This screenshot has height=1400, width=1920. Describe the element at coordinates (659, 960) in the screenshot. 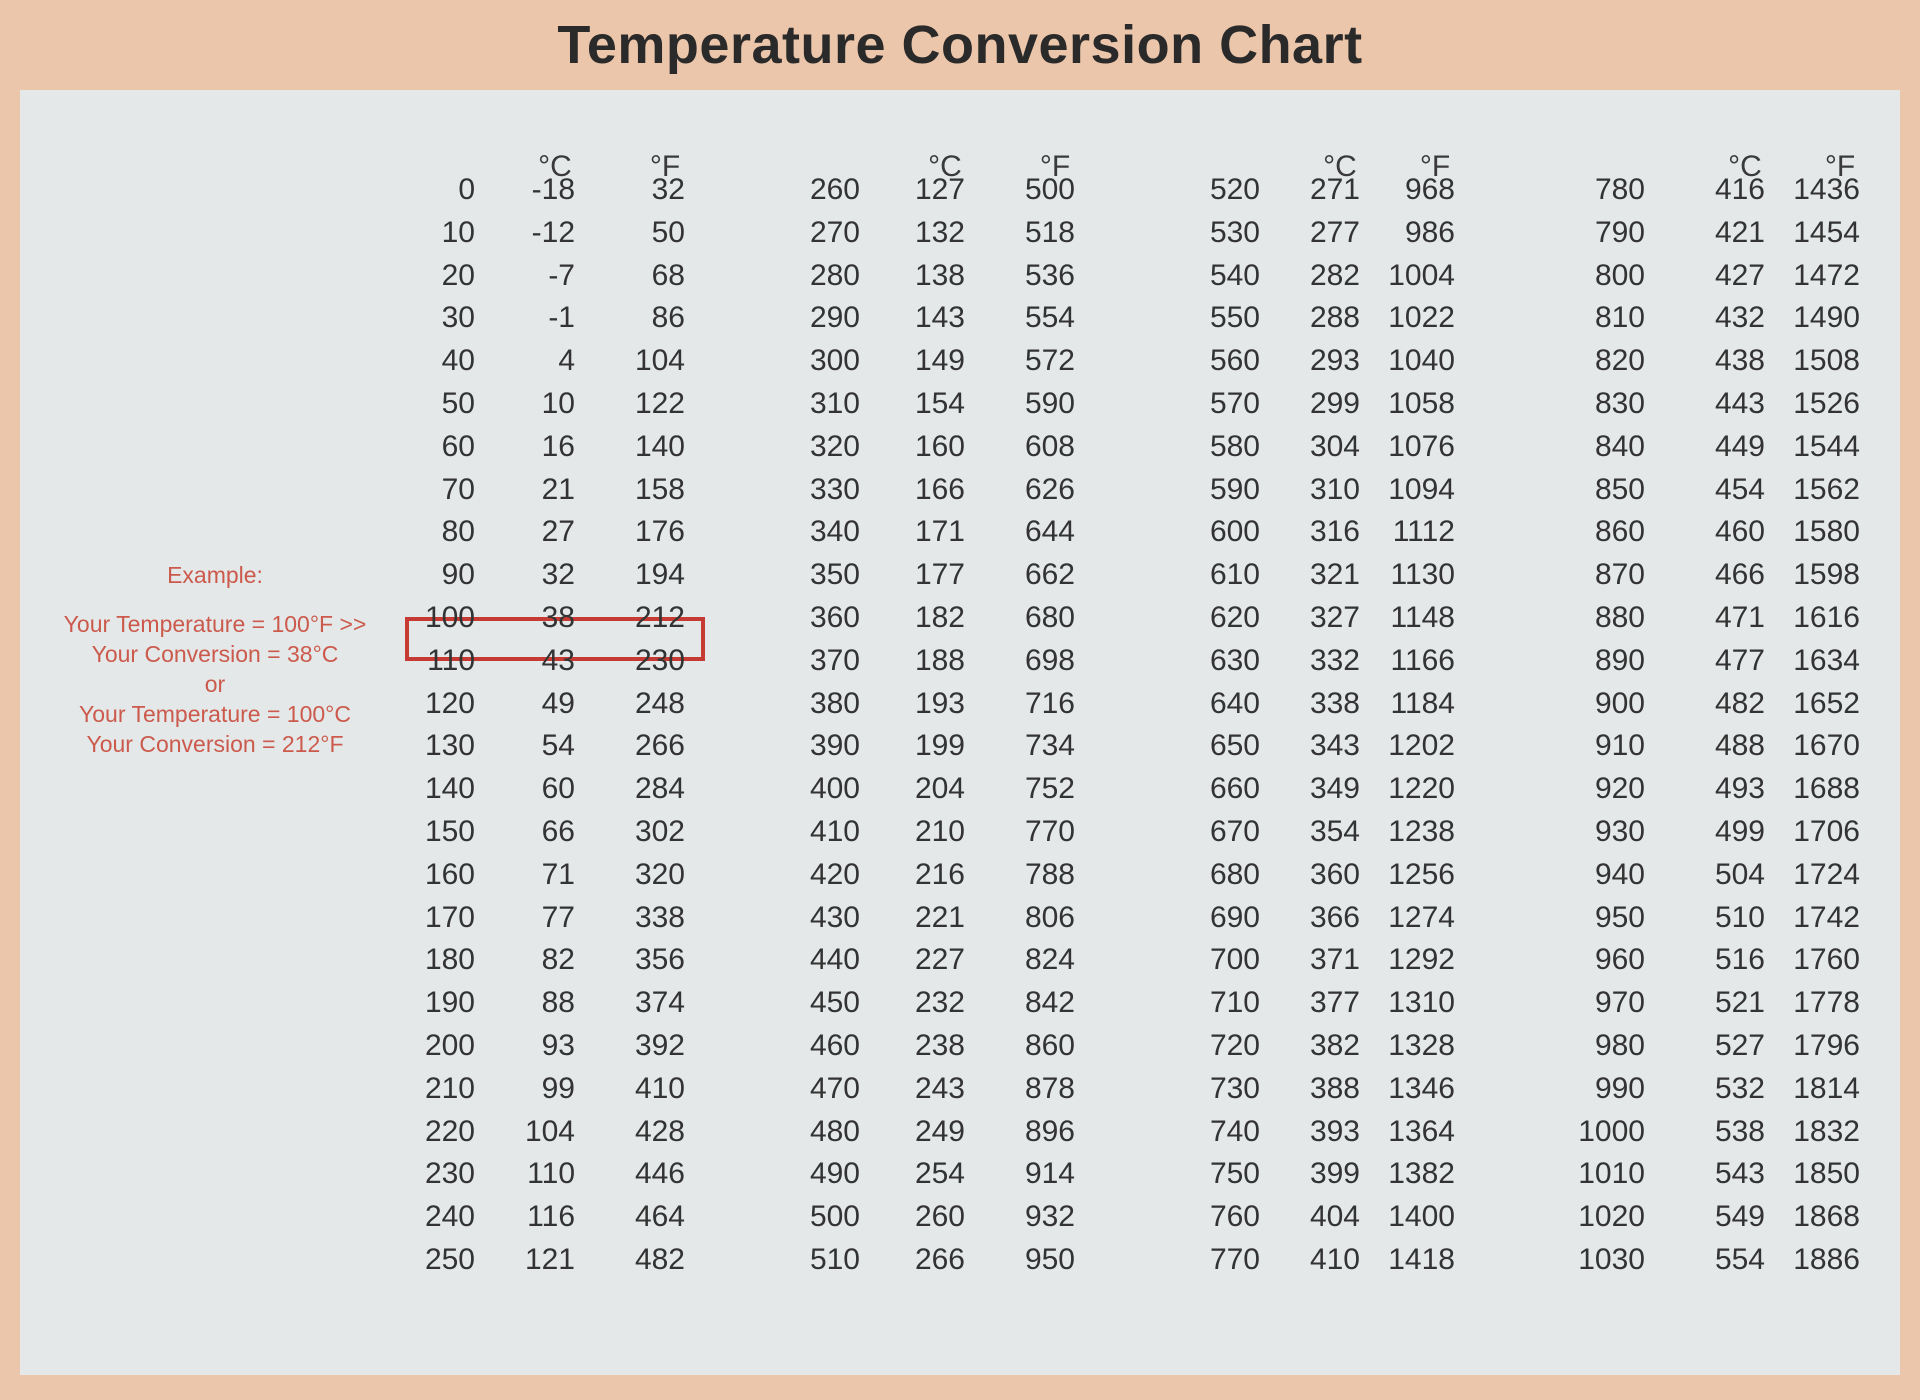

I see `fahrenheit-value: 356` at that location.